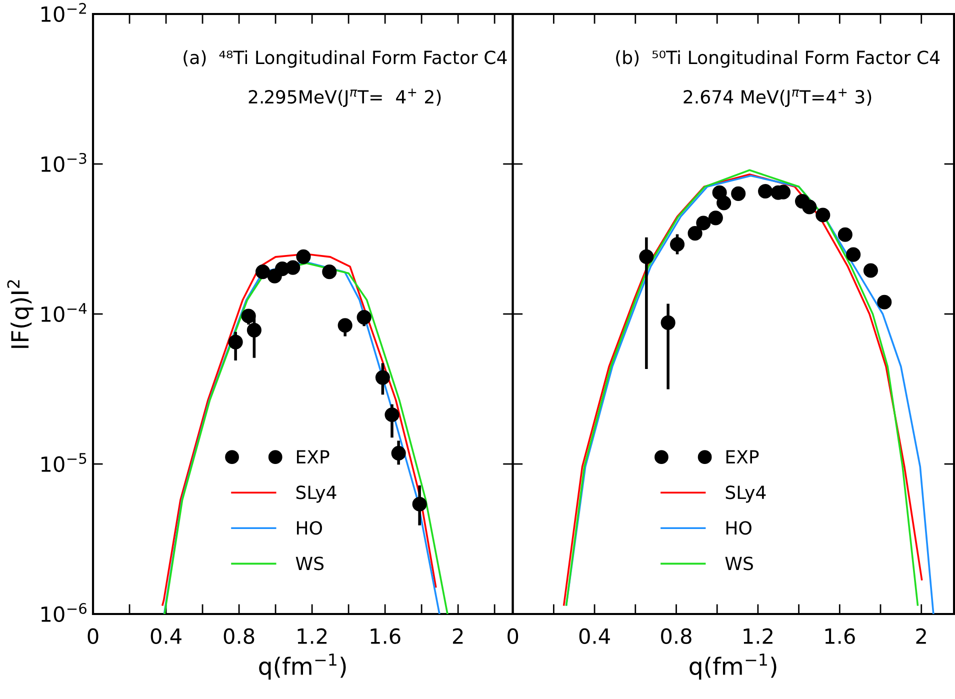  Describe the element at coordinates (778, 98) in the screenshot. I see `annotation: 2.674 MeV(J$^{π}$T=4$^{+}$ 3)` at that location.